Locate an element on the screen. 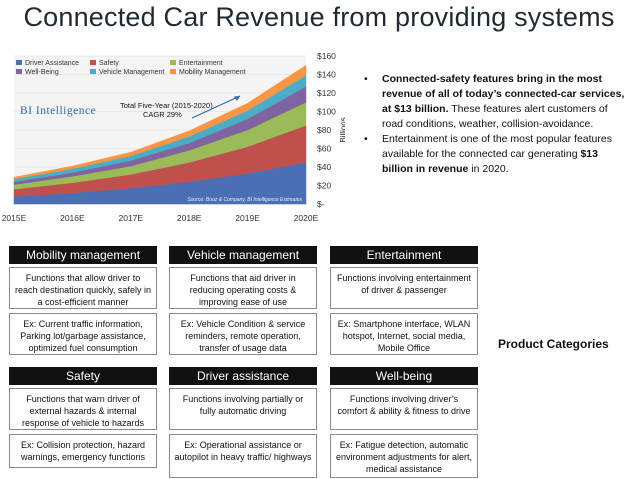 The image size is (638, 479). card-title: Safety is located at coordinates (83, 376).